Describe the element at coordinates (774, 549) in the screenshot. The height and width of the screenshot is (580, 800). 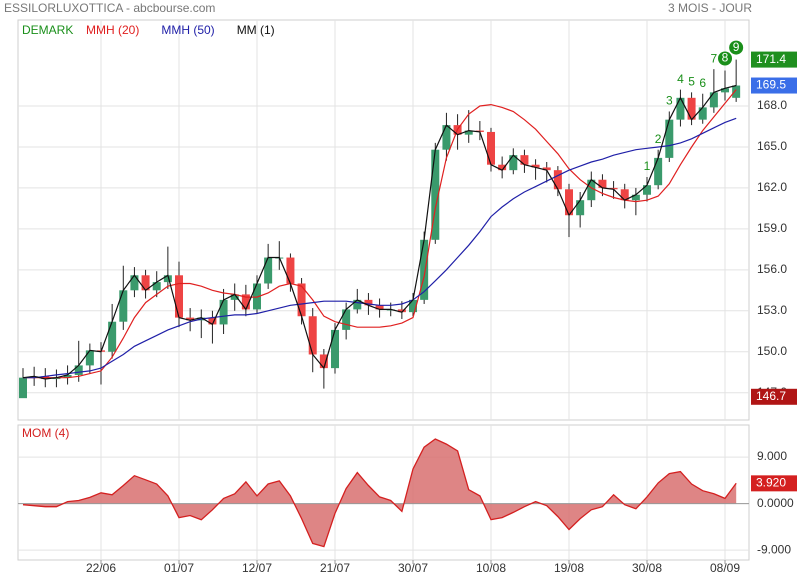
I see `y-tick-label: -9.000` at that location.